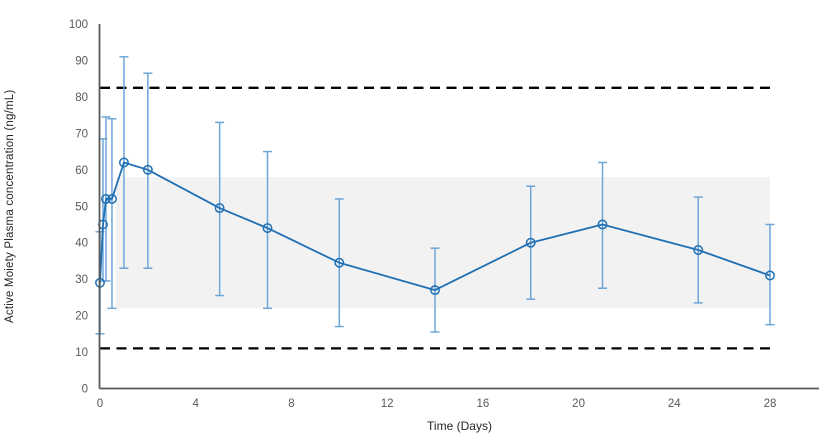 This screenshot has height=444, width=823. I want to click on x-tick-label: 16, so click(482, 404).